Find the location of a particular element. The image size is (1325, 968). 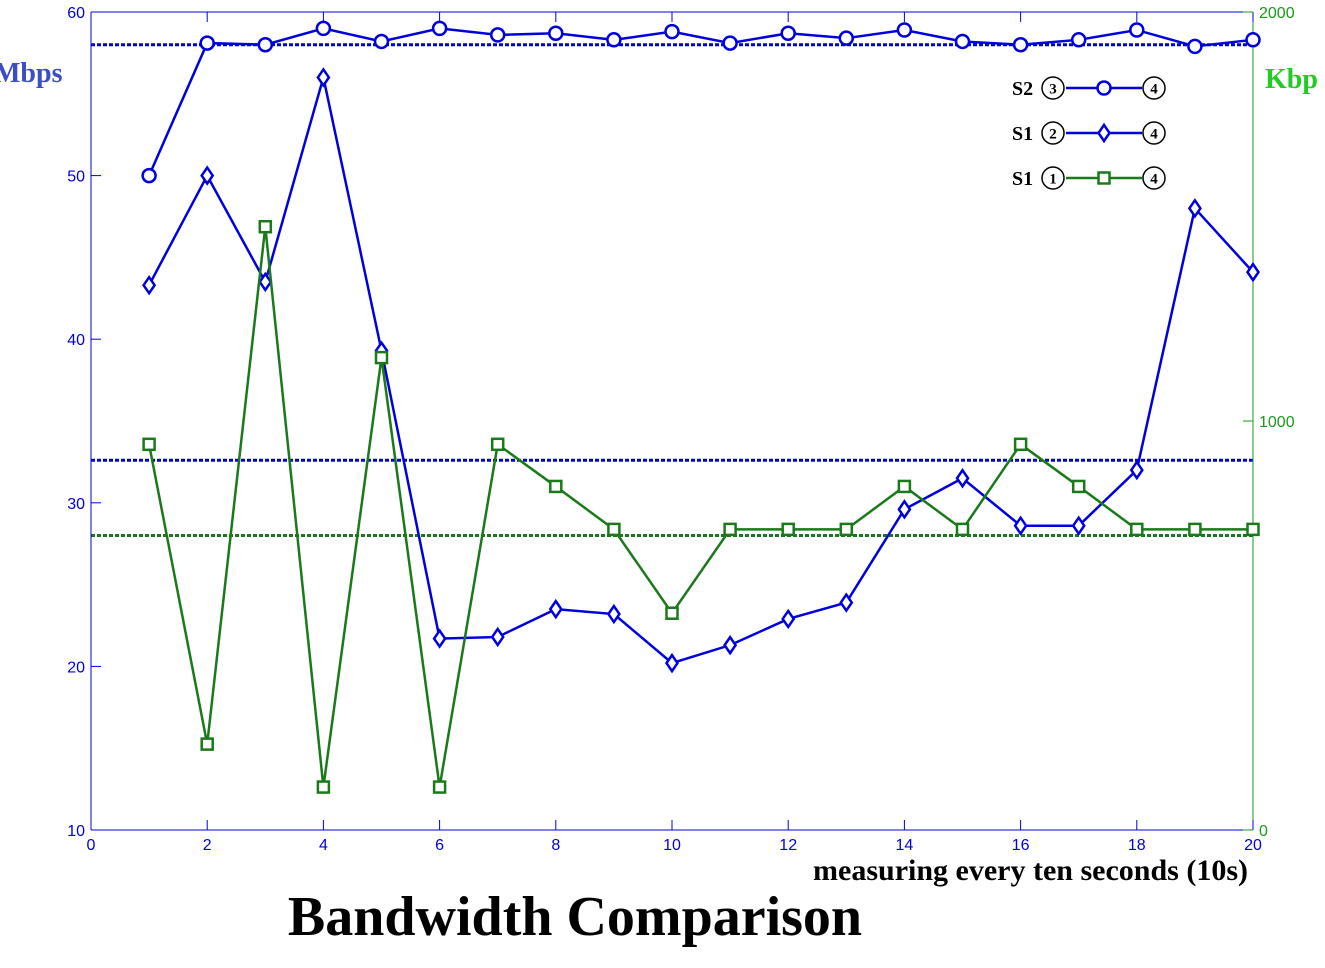

left-y-tick-label: 30 is located at coordinates (76, 504).